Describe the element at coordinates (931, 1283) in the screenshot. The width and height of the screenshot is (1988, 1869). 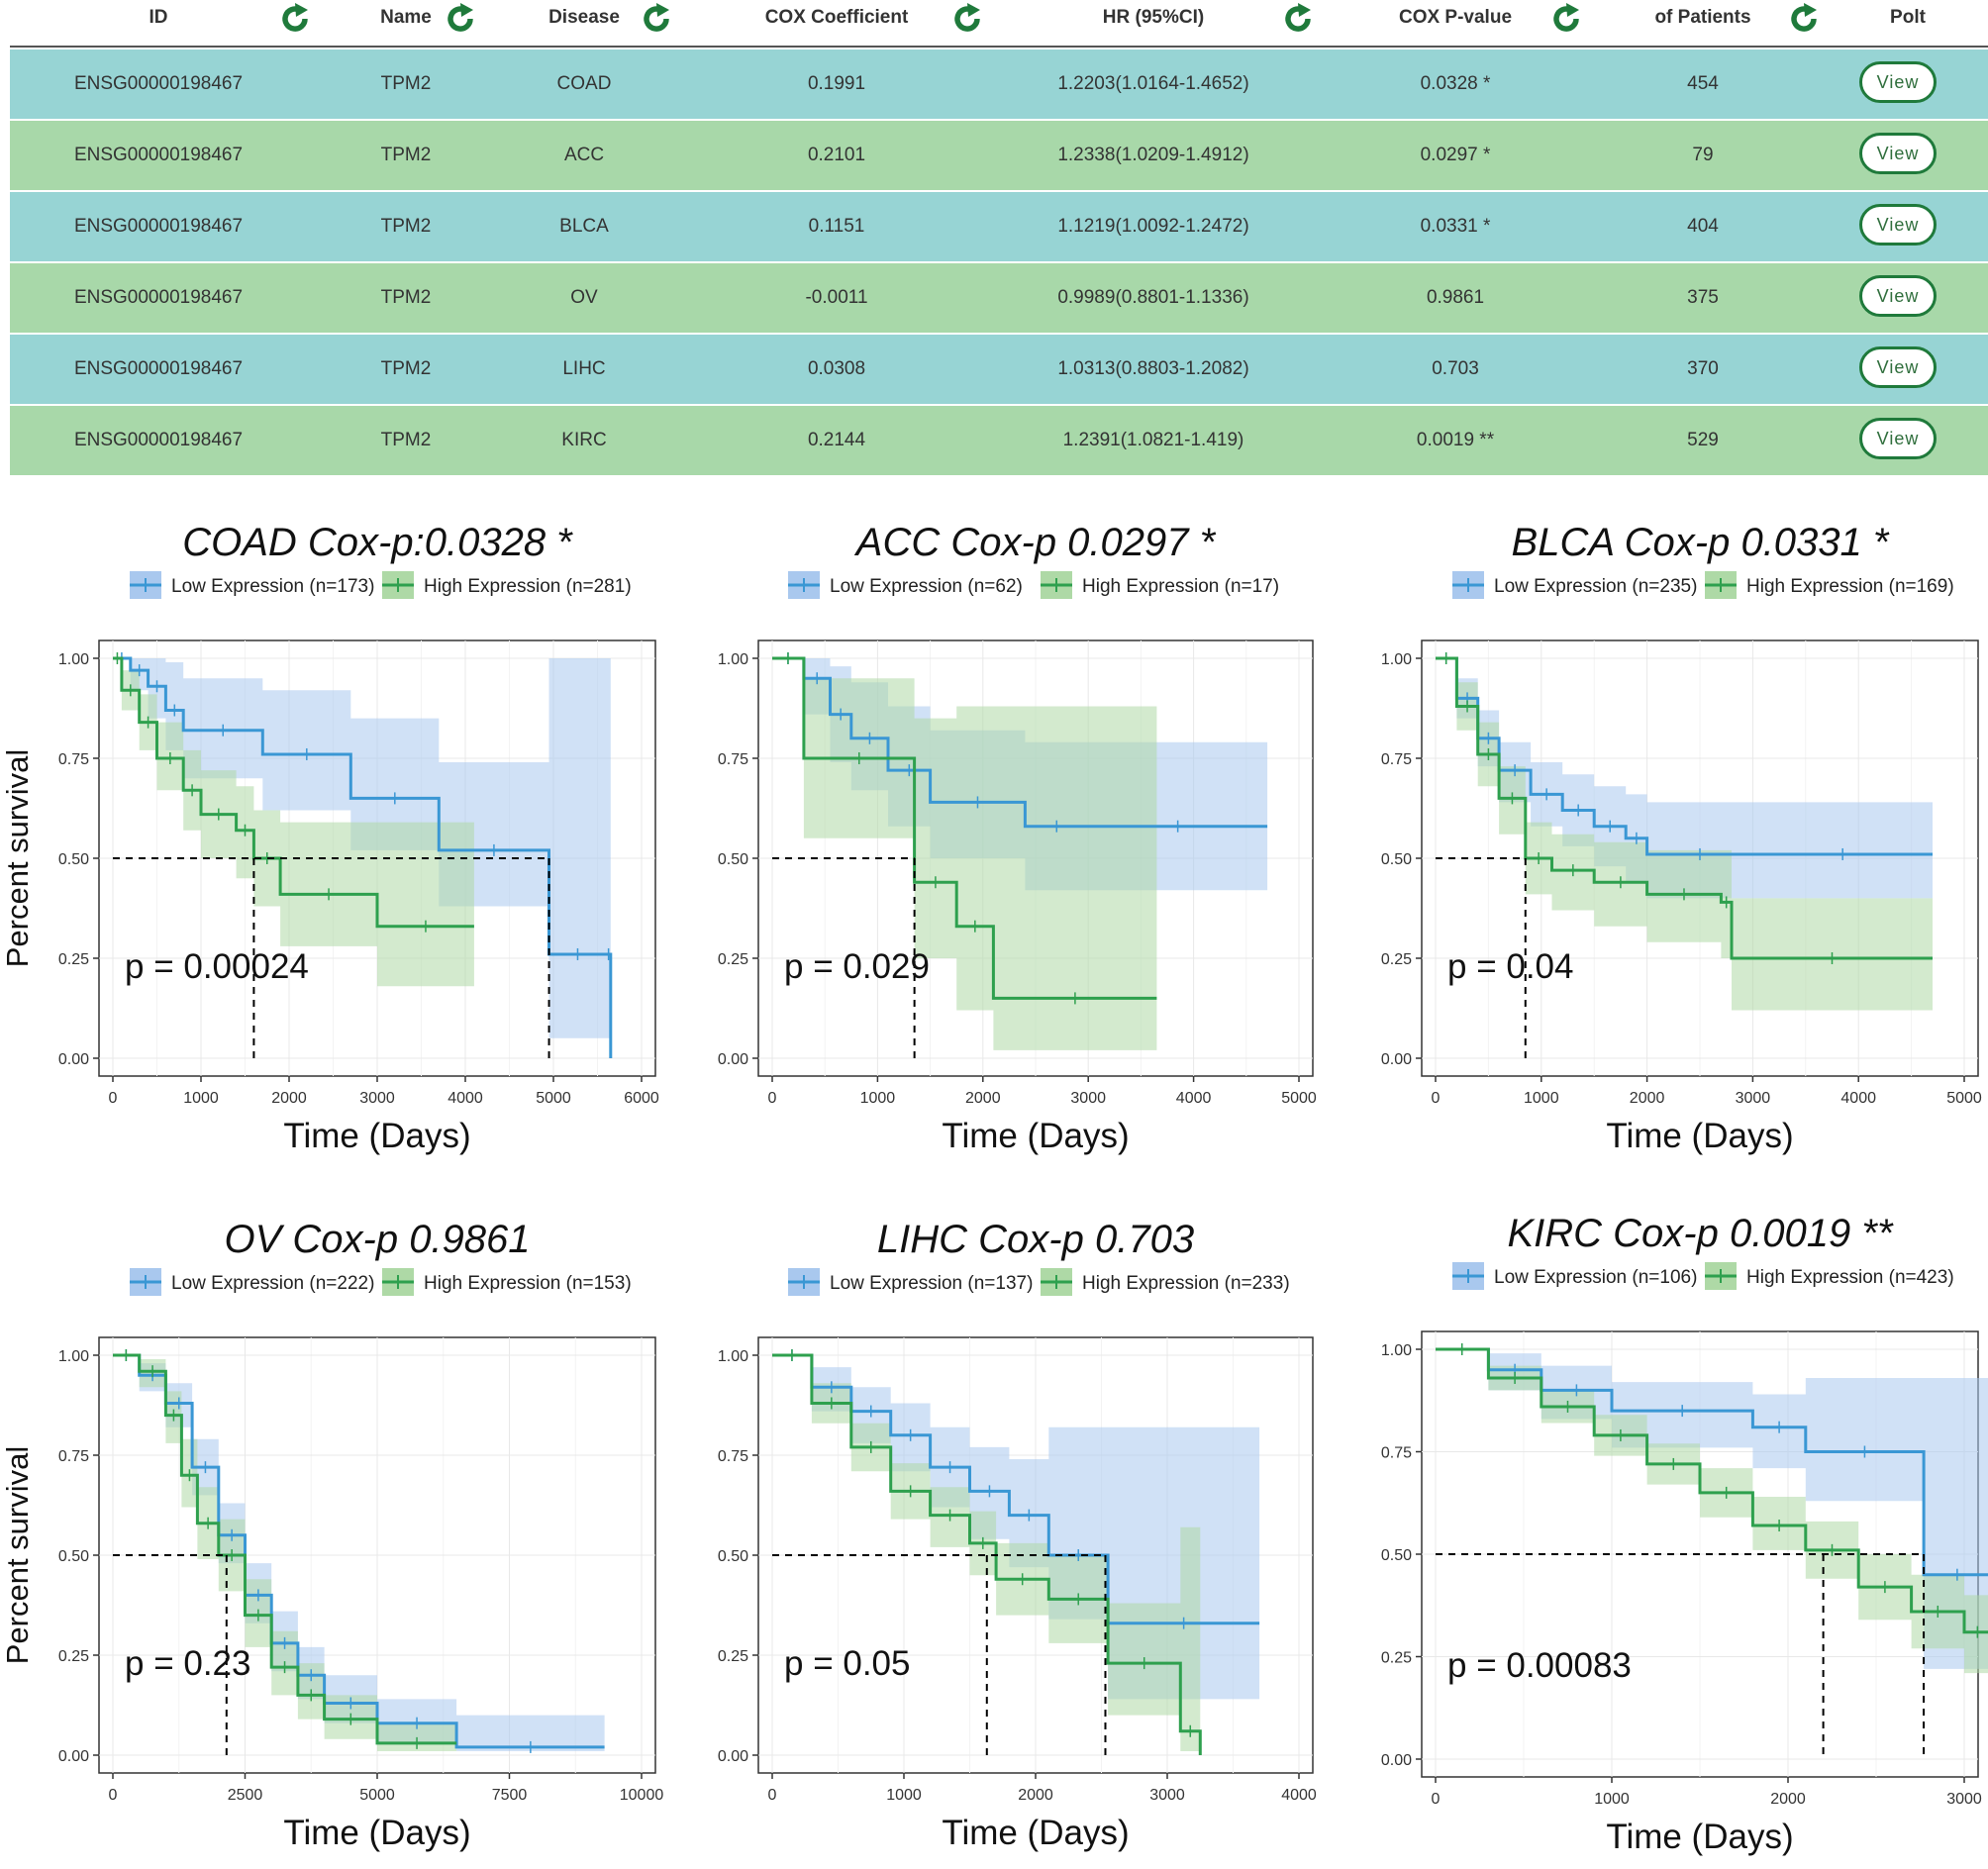
I see `legend-label: Low Expression (n=137)` at that location.